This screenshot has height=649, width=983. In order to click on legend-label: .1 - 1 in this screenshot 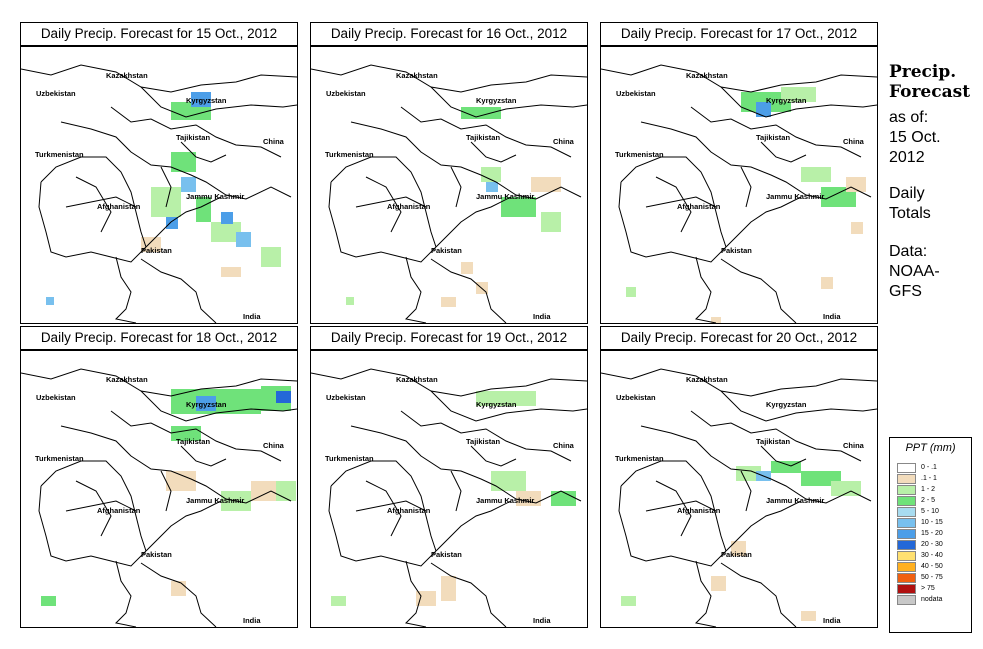, I will do `click(929, 478)`.